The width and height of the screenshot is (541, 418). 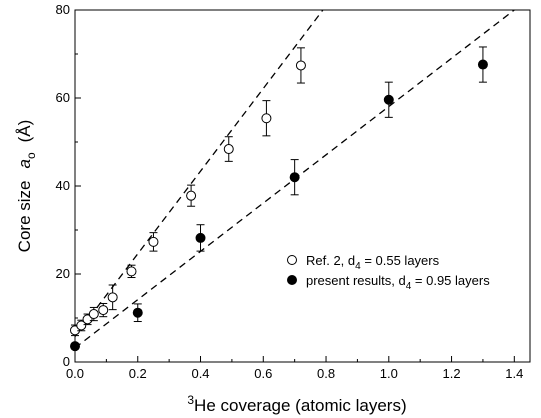 I want to click on x-axis-label-superscript: 3, so click(x=190, y=400).